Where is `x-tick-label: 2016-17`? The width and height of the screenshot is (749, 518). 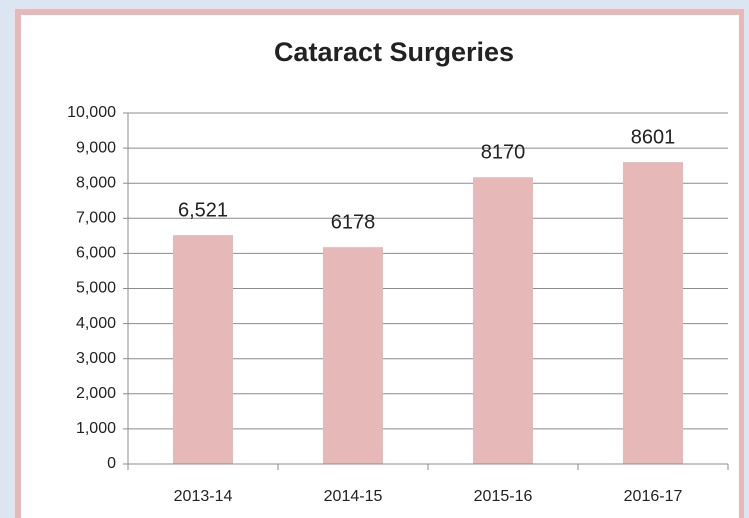
x-tick-label: 2016-17 is located at coordinates (653, 496).